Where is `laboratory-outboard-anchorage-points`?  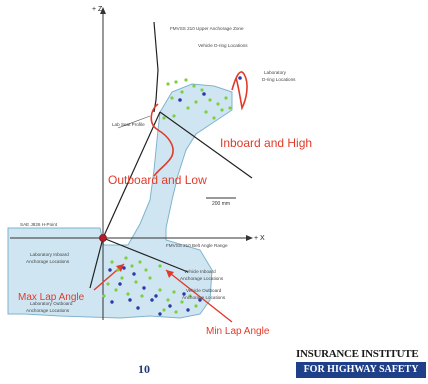 laboratory-outboard-anchorage-points is located at coordinates (178, 304).